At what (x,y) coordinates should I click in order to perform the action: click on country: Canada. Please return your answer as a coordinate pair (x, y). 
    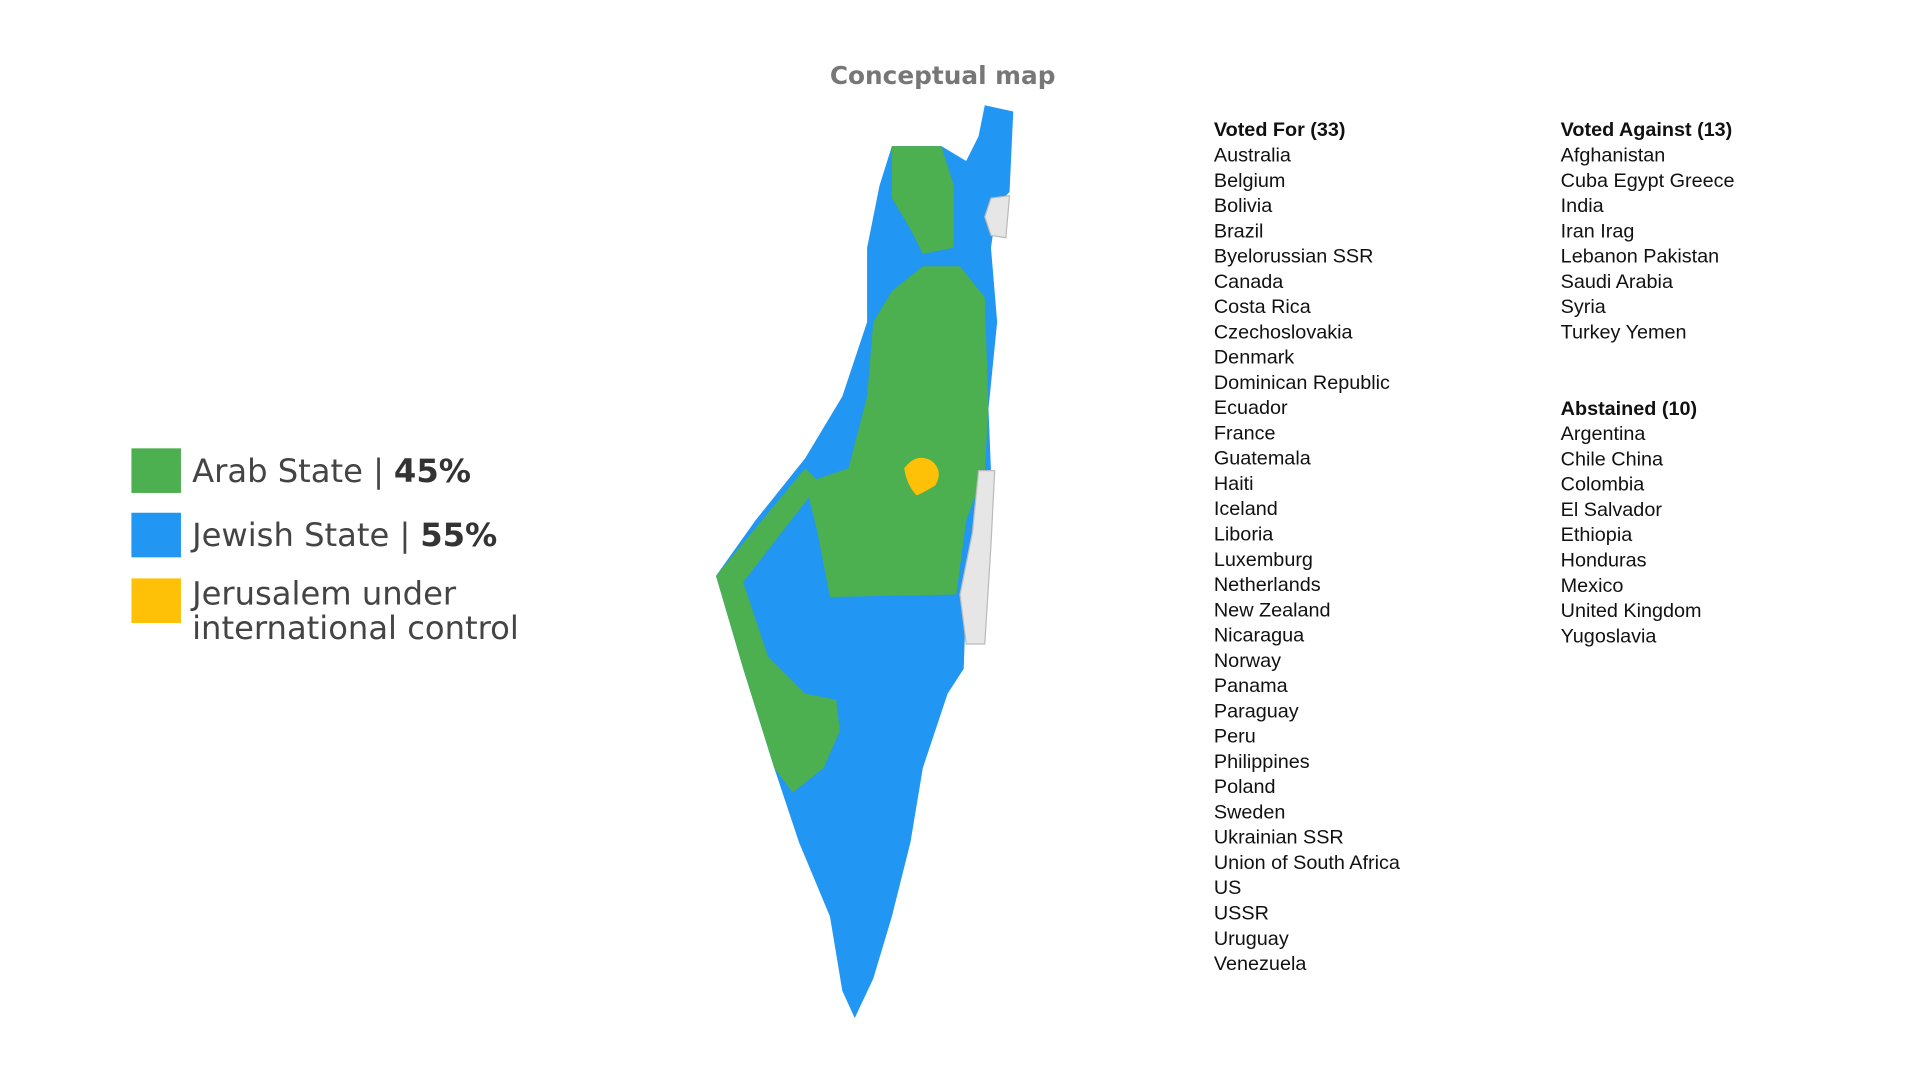
    Looking at the image, I should click on (1249, 282).